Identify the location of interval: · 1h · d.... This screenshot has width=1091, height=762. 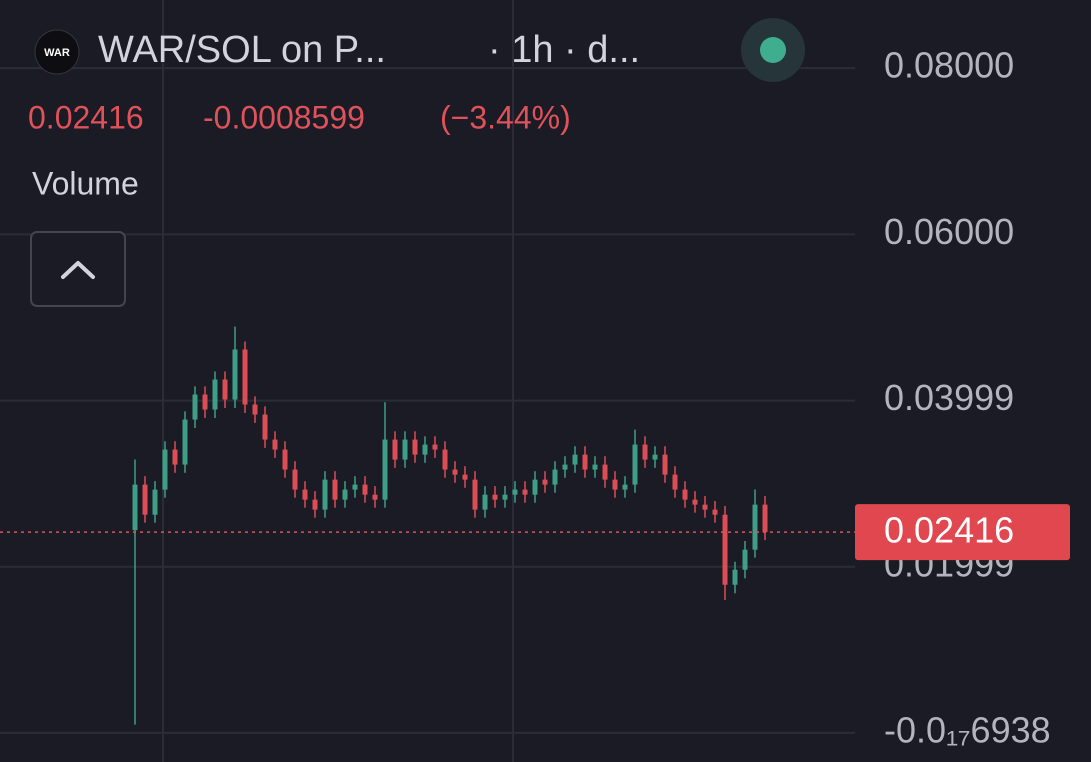
(564, 50).